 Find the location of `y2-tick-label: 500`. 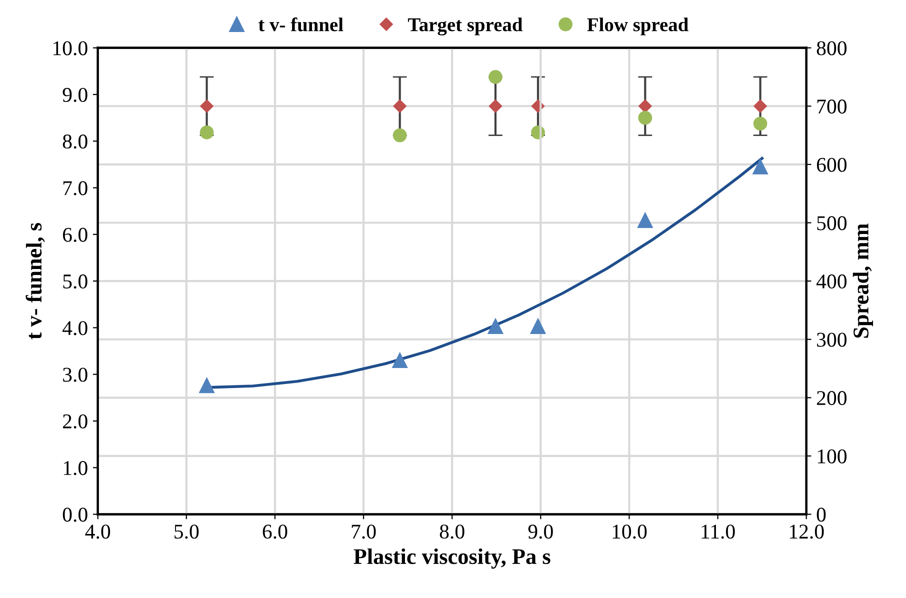

y2-tick-label: 500 is located at coordinates (832, 223).